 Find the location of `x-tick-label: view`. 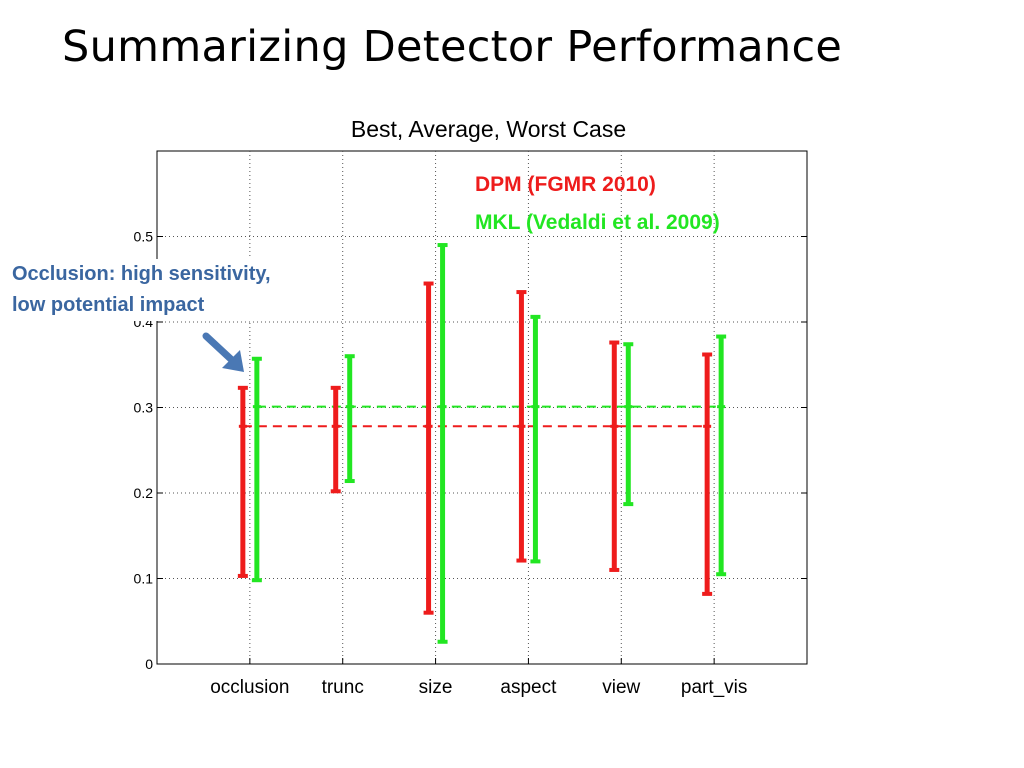

x-tick-label: view is located at coordinates (621, 687).